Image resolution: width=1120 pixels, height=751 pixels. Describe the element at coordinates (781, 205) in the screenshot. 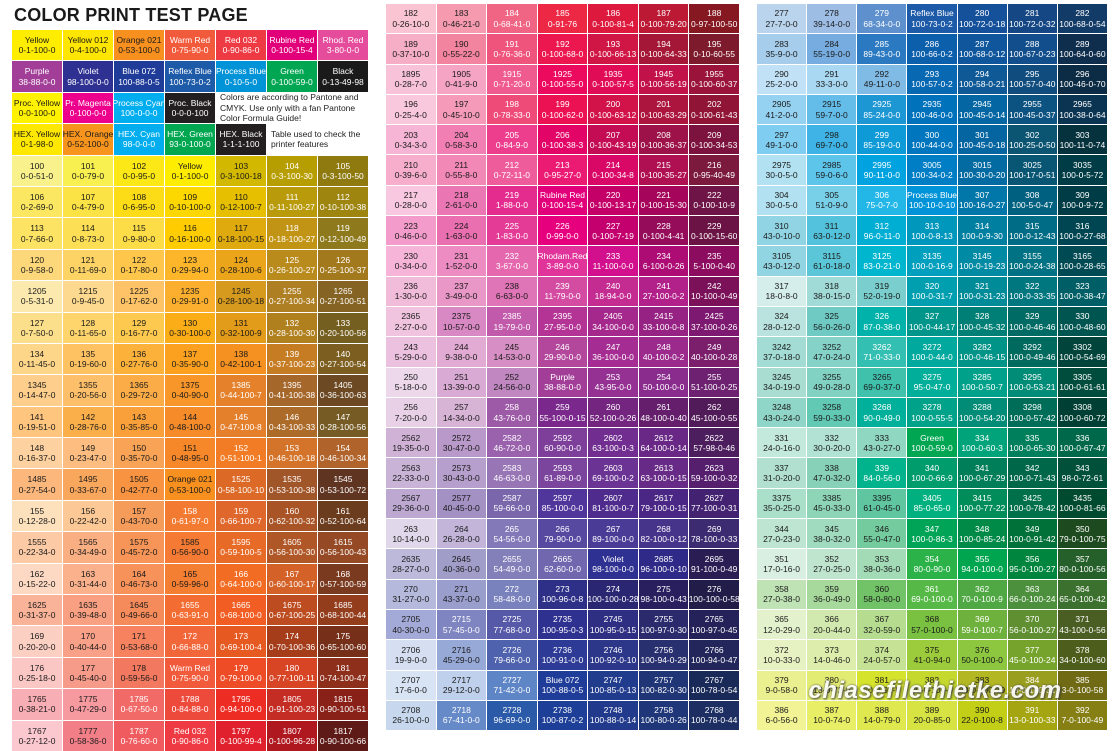

I see `swatch-cmyk: 30-0-5-0` at that location.